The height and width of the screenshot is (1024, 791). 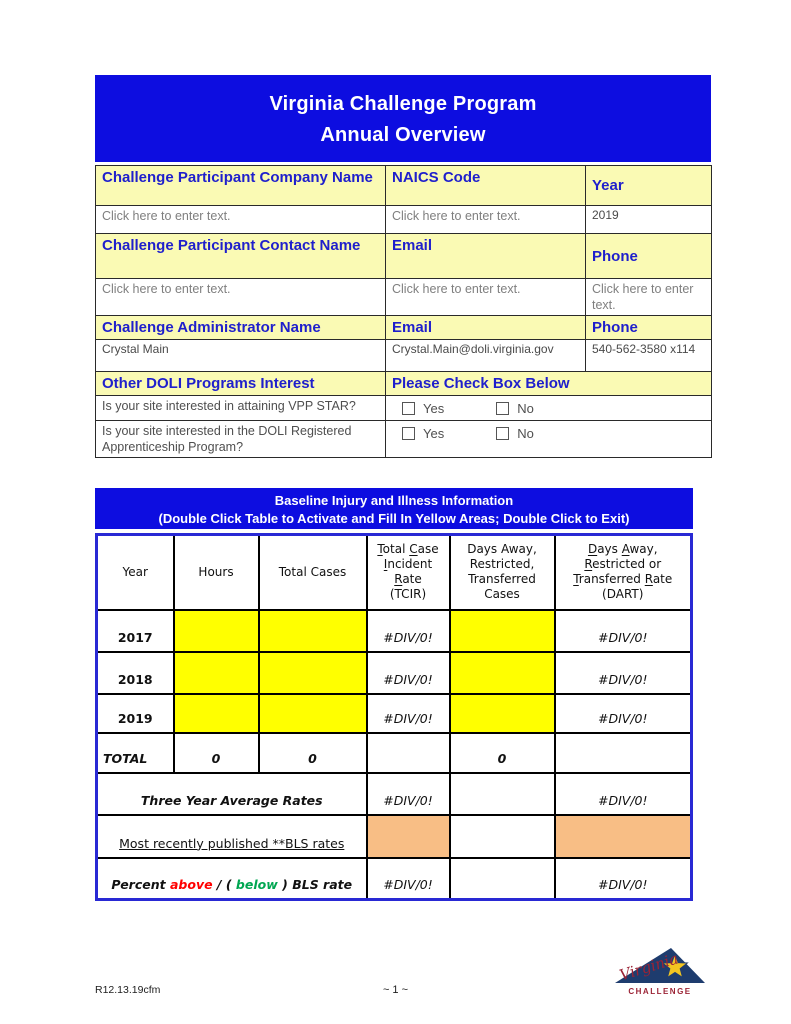 What do you see at coordinates (408, 752) in the screenshot?
I see `total-tcir-cell` at bounding box center [408, 752].